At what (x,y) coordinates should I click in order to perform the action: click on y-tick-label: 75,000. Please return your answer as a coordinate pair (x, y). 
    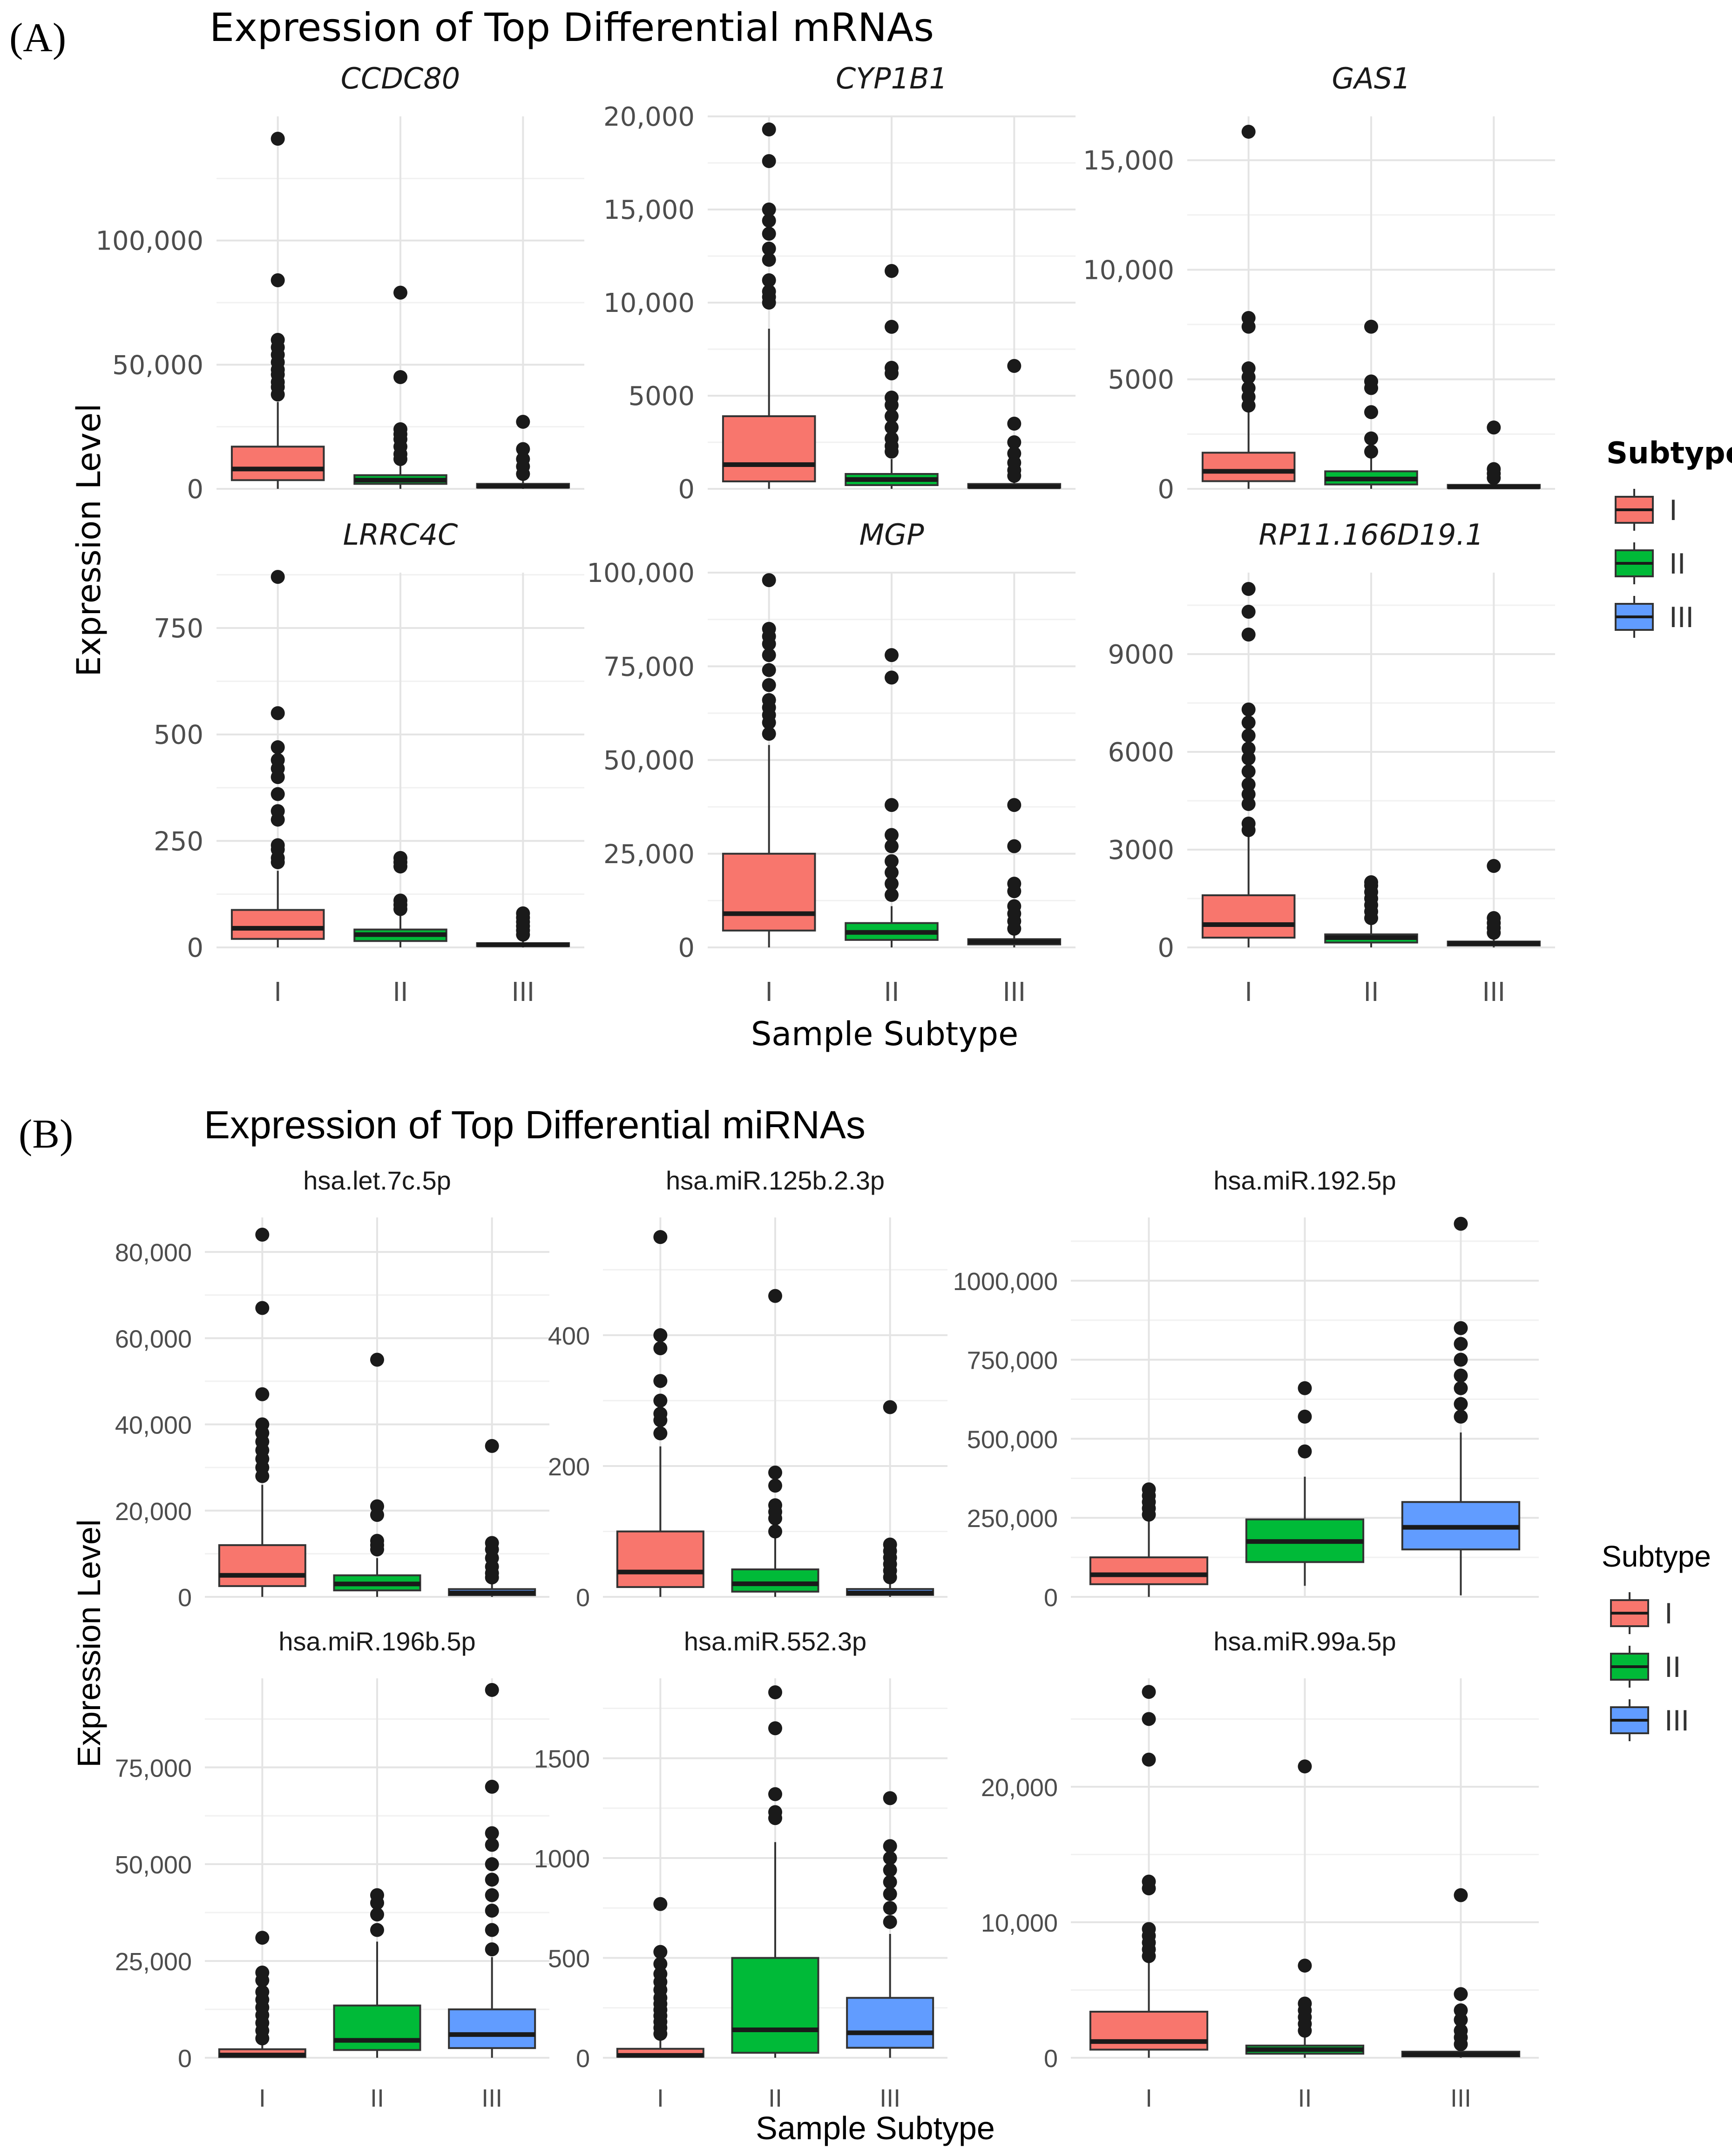
    Looking at the image, I should click on (153, 1768).